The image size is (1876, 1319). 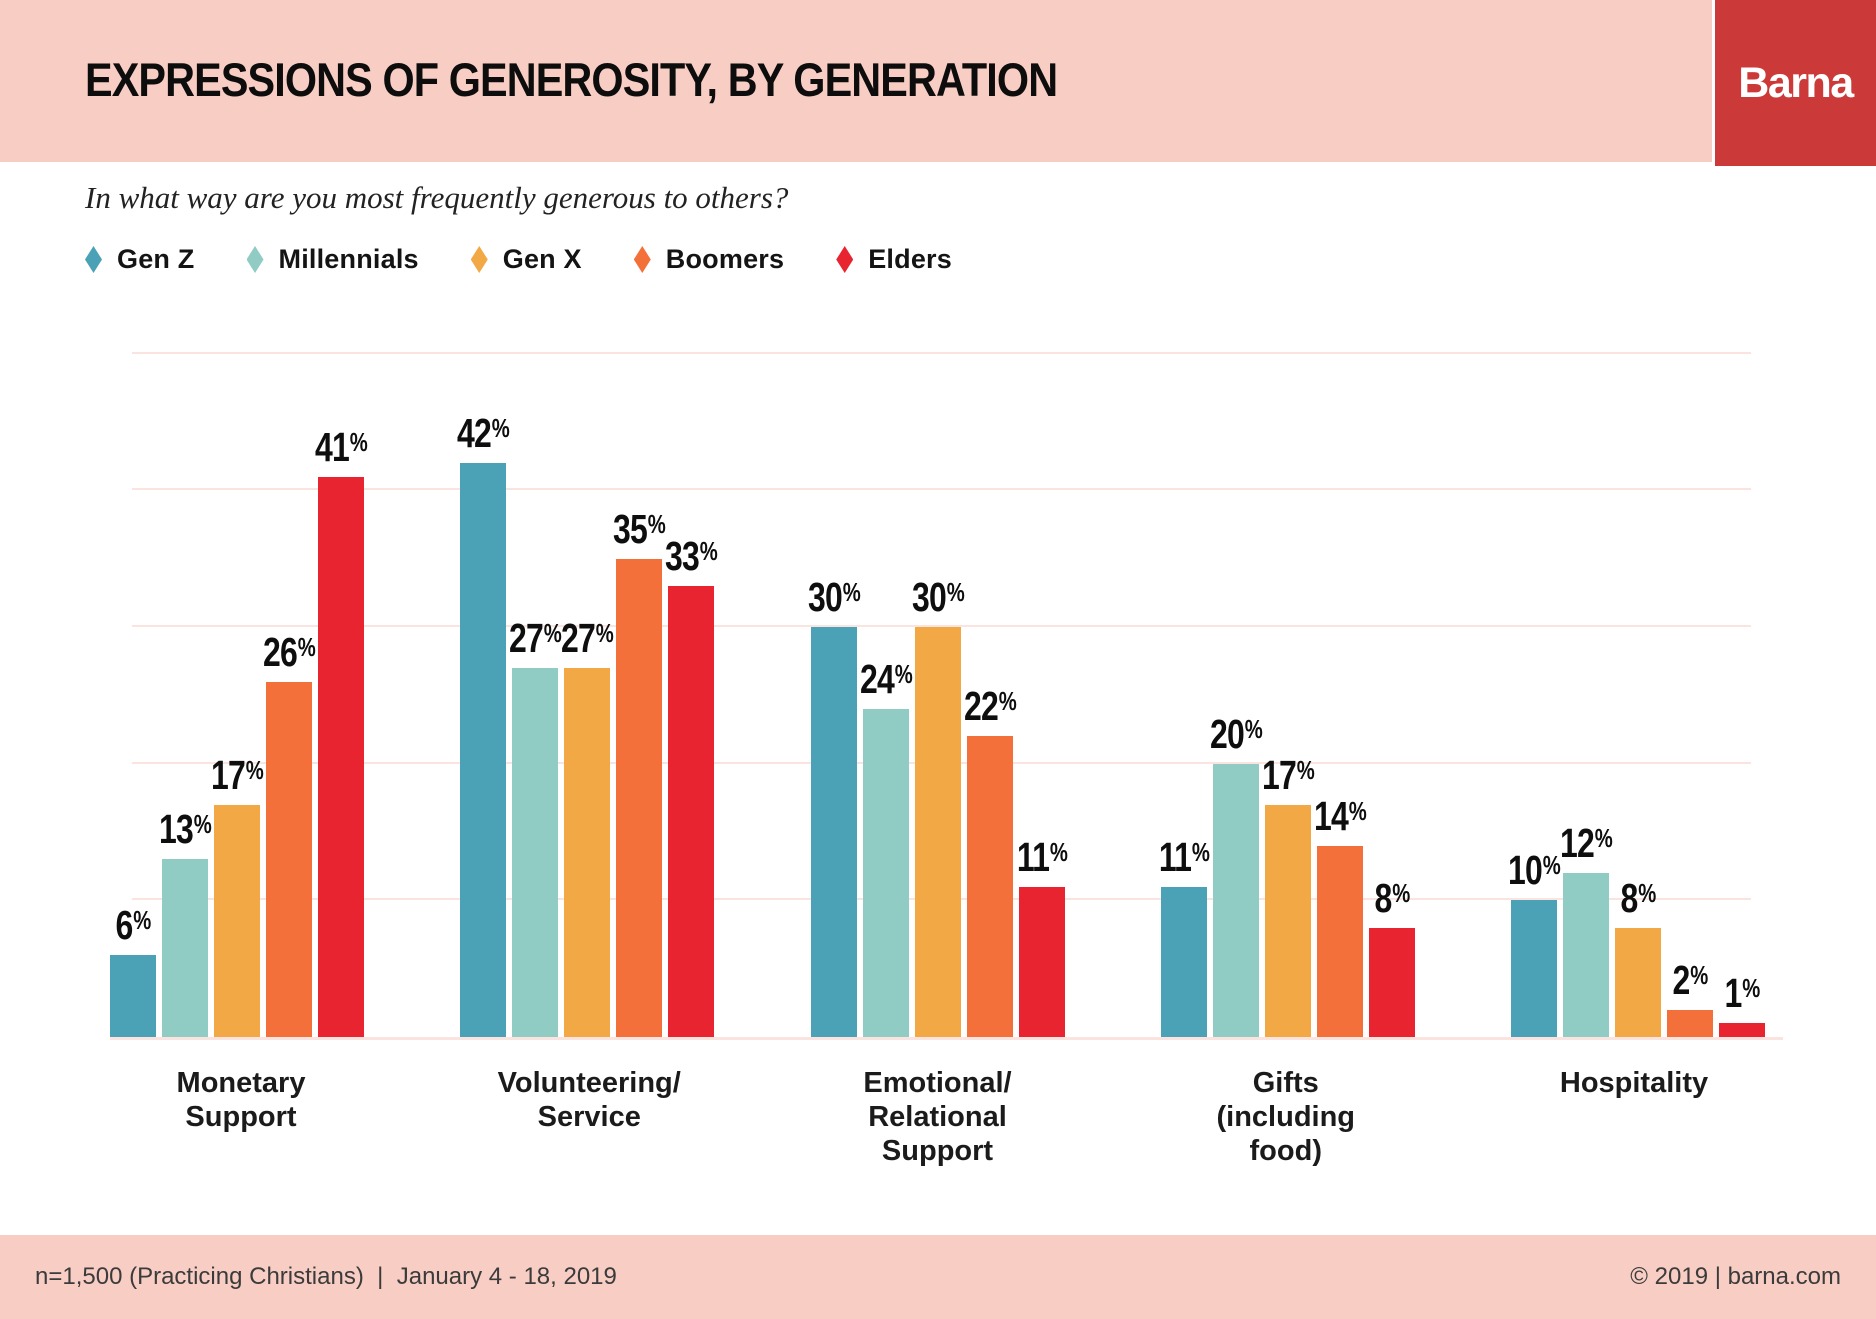 I want to click on bar-elders-3: 8%, so click(x=1391, y=956).